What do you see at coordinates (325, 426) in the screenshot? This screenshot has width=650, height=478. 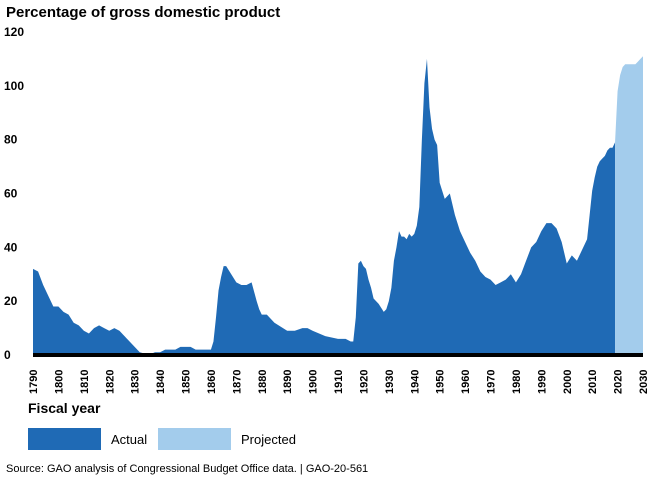 I see `legend: Fiscal year Actual Projected` at bounding box center [325, 426].